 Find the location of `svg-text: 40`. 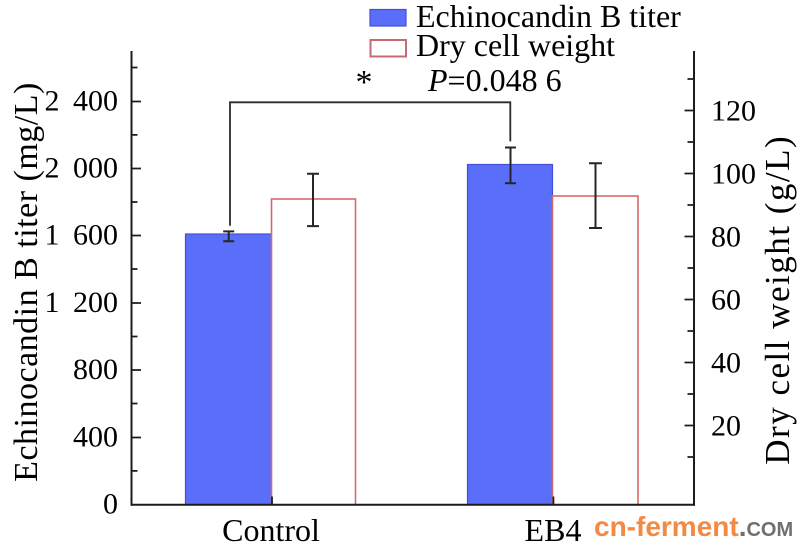

svg-text: 40 is located at coordinates (726, 362).